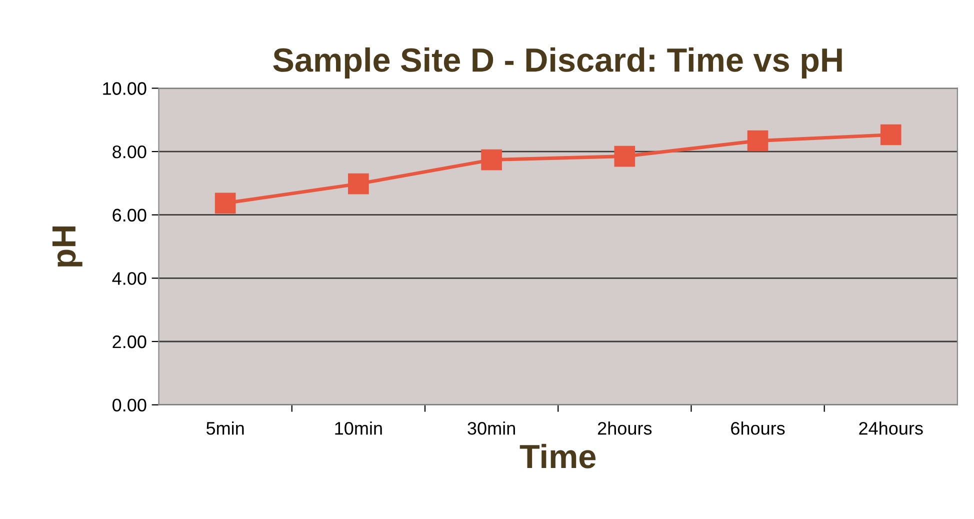 This screenshot has height=519, width=974. I want to click on y-tick-label: 0.00, so click(129, 405).